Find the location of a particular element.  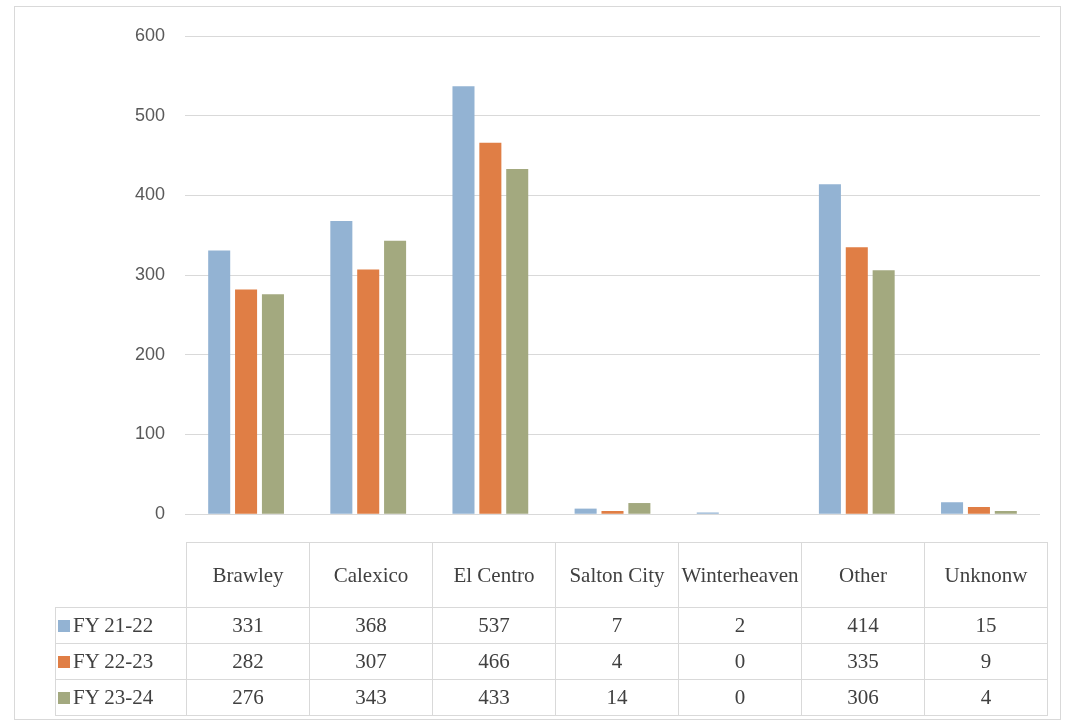

data-label: 414 is located at coordinates (863, 625).